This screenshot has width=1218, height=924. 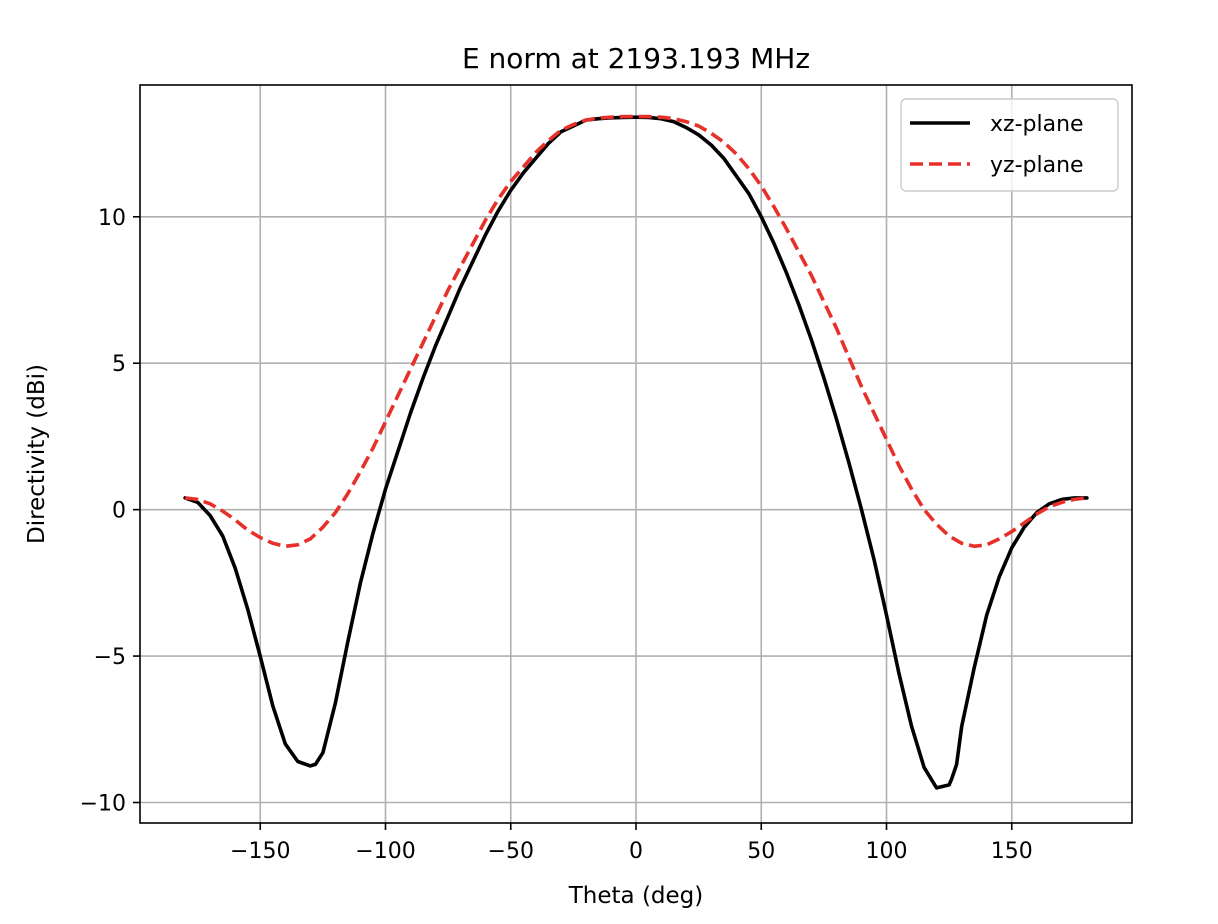 What do you see at coordinates (1012, 851) in the screenshot?
I see `x-tick-label: 150` at bounding box center [1012, 851].